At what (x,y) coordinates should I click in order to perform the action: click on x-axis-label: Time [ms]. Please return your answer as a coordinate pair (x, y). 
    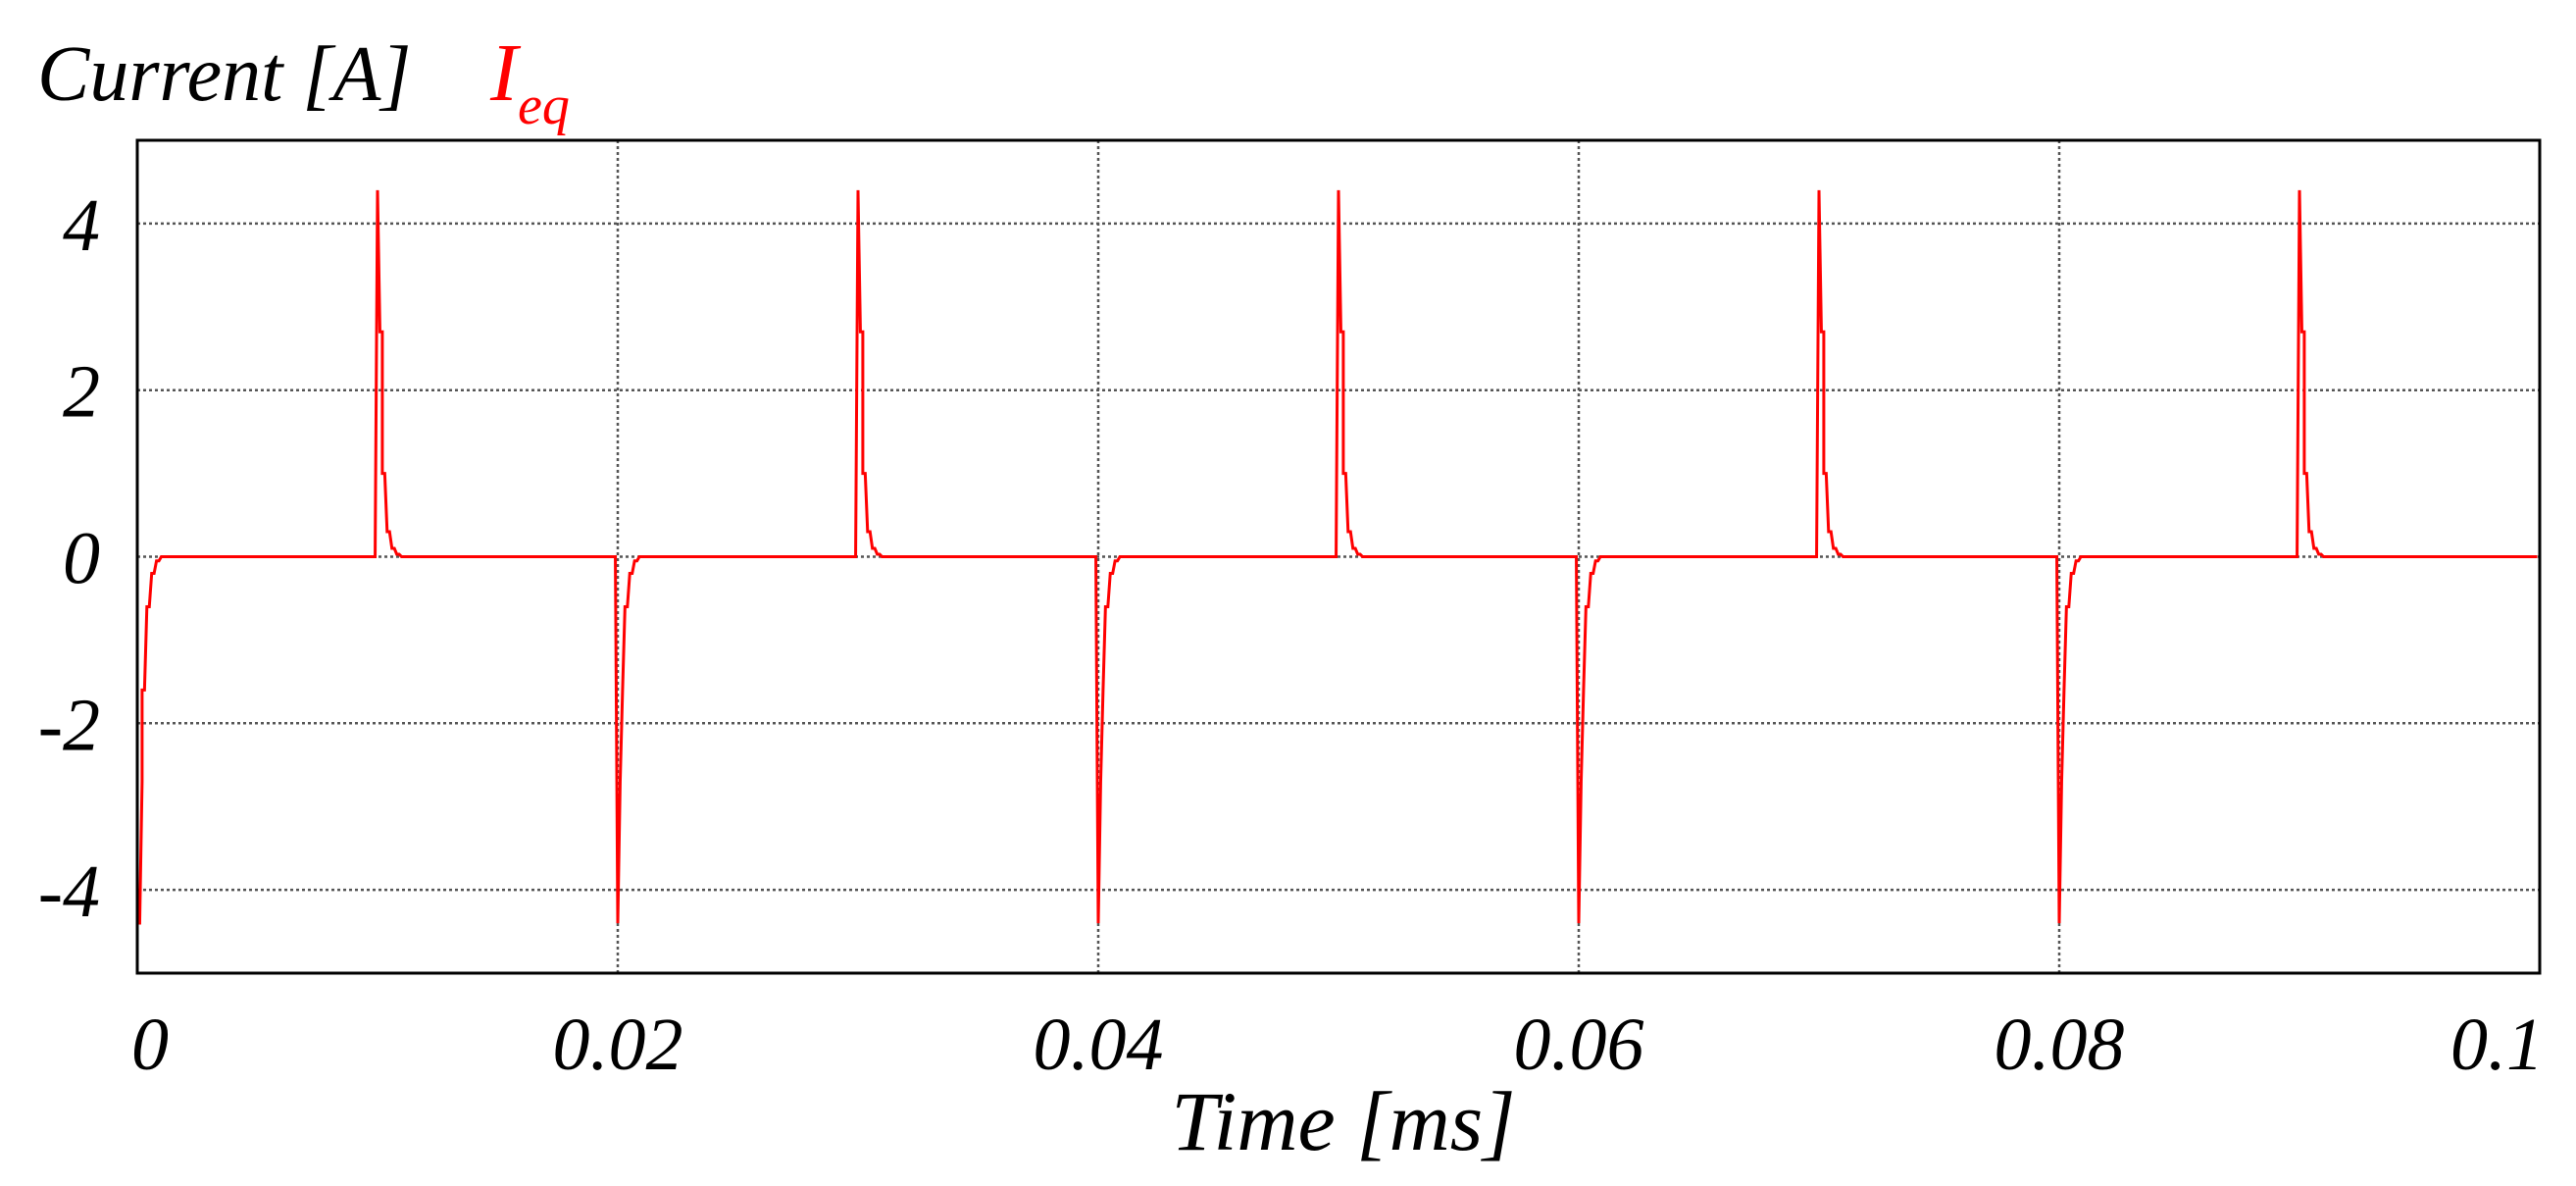
    Looking at the image, I should click on (1343, 1121).